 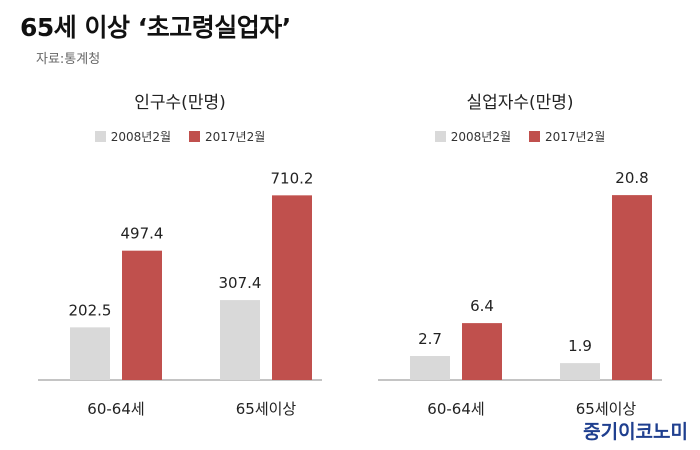 I want to click on unemployed-chart-title: 실업자수(만명), so click(x=520, y=103).